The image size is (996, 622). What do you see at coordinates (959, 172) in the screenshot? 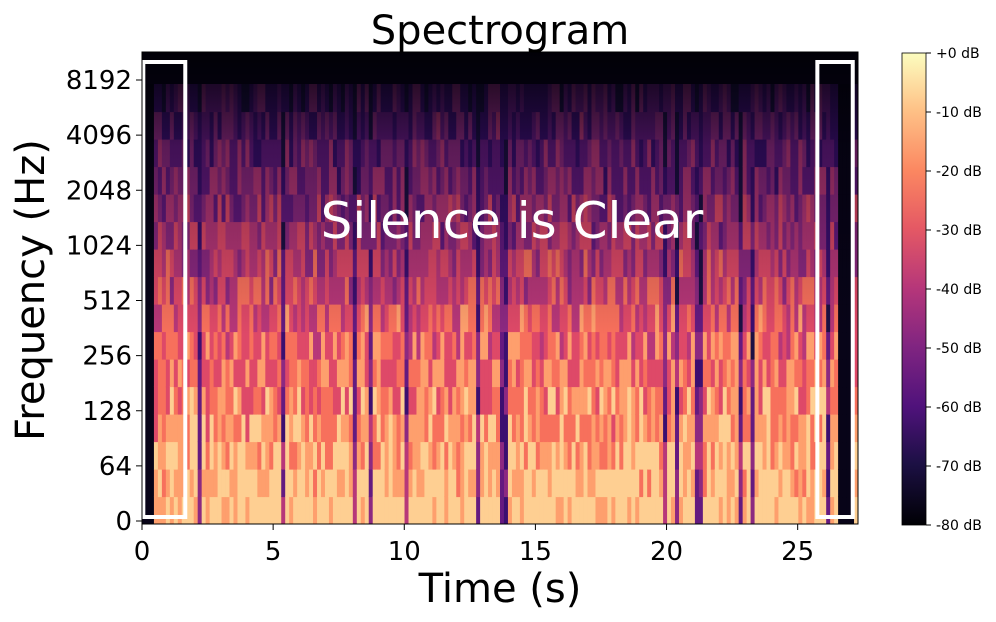
I see `colorbar-tick-label: -20 dB` at bounding box center [959, 172].